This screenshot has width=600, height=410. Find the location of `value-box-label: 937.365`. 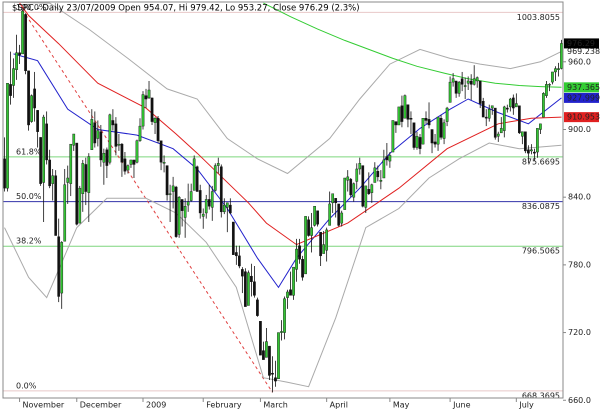

value-box-label: 937.365 is located at coordinates (583, 87).